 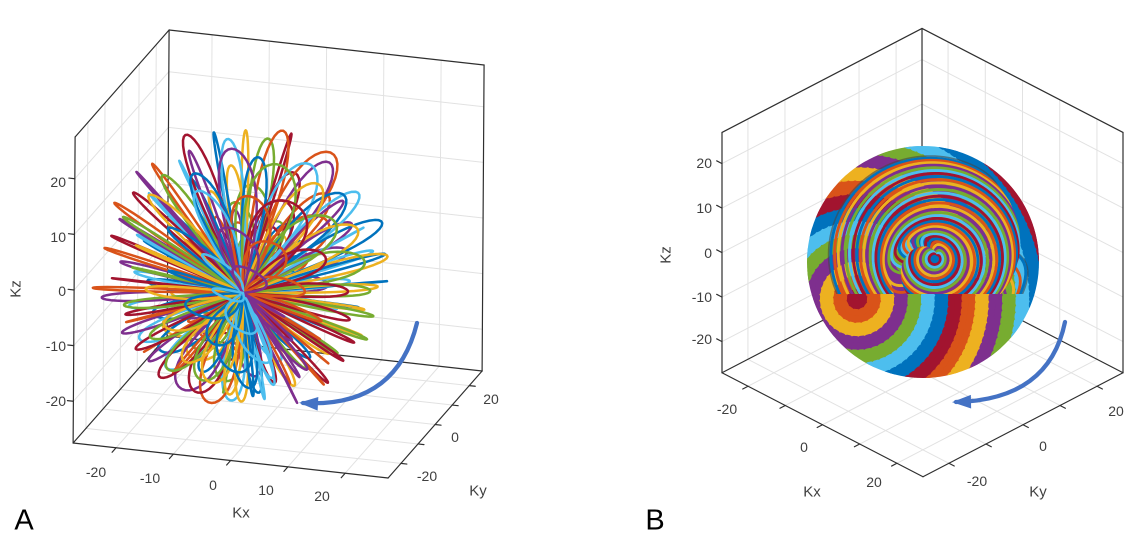 What do you see at coordinates (704, 208) in the screenshot?
I see `tick-label-B-z1: 10` at bounding box center [704, 208].